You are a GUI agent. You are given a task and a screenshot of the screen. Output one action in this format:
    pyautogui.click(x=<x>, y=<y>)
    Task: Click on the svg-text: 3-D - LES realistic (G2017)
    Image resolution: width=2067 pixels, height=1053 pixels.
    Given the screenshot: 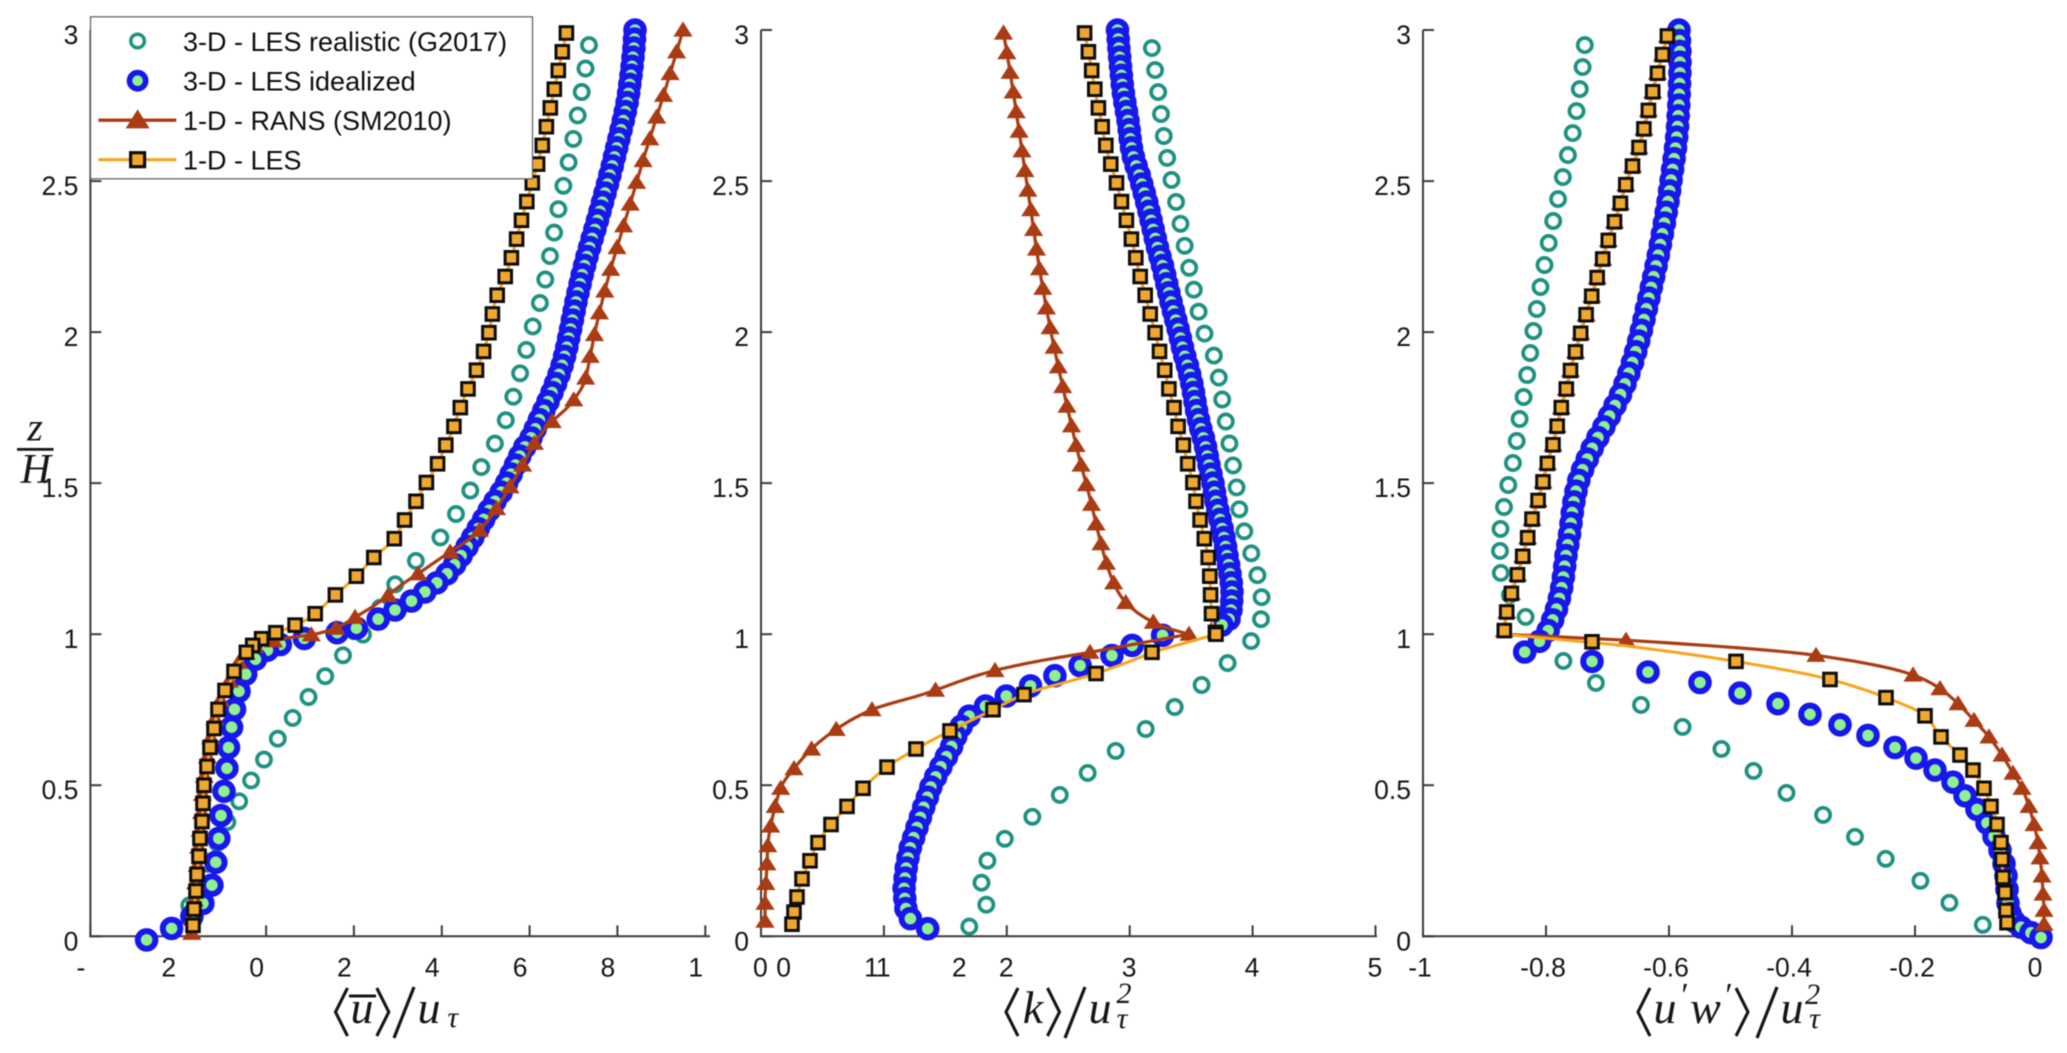 What is the action you would take?
    pyautogui.click(x=345, y=42)
    